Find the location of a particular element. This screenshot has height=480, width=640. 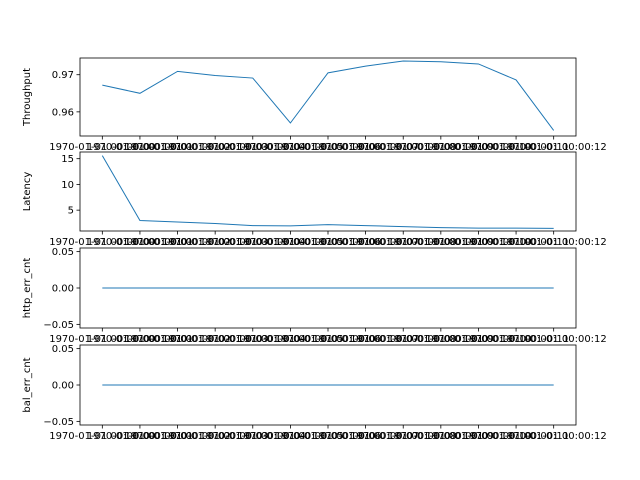

latency-series-line is located at coordinates (327, 192).